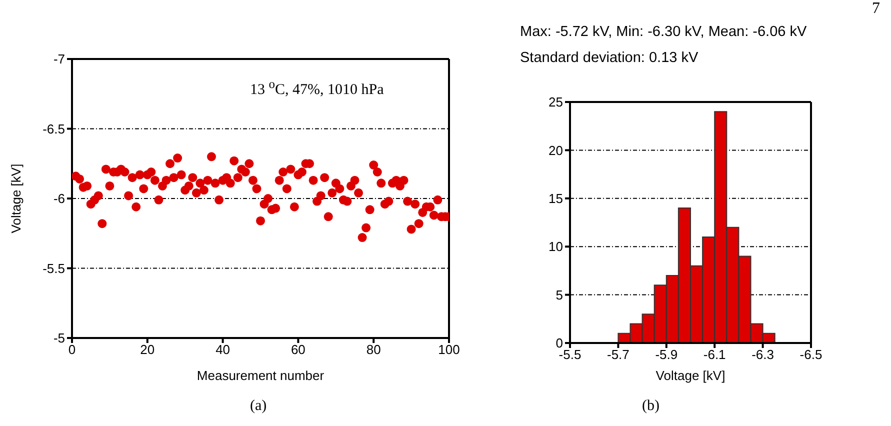 This screenshot has width=891, height=426. What do you see at coordinates (555, 150) in the screenshot?
I see `y-tick-label: 20` at bounding box center [555, 150].